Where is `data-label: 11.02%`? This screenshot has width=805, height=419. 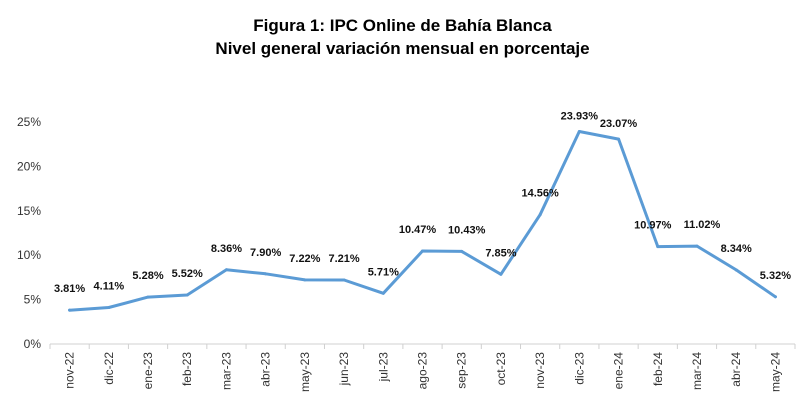
data-label: 11.02% is located at coordinates (702, 225).